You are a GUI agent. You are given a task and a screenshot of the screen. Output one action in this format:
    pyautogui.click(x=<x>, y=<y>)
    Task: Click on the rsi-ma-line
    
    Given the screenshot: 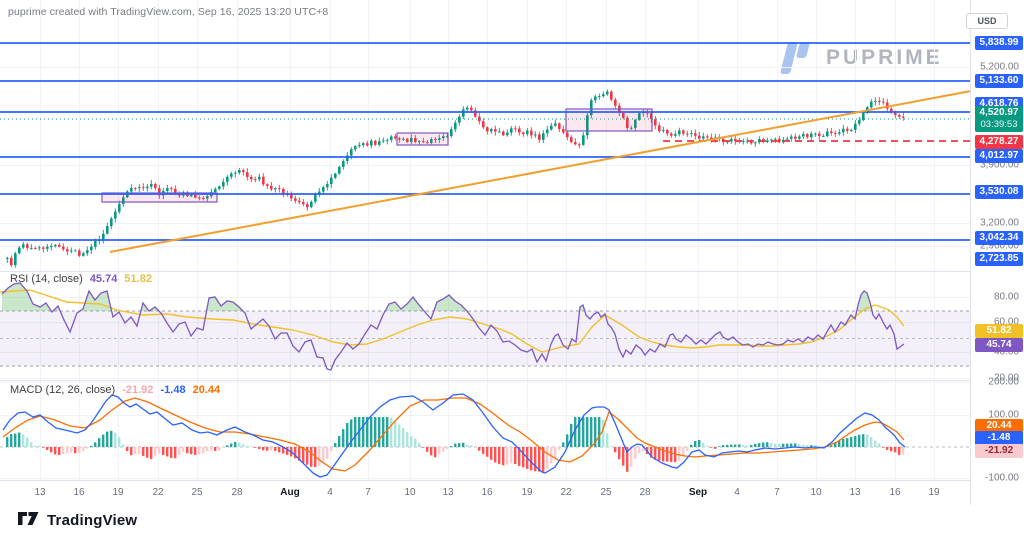 What is the action you would take?
    pyautogui.click(x=452, y=321)
    